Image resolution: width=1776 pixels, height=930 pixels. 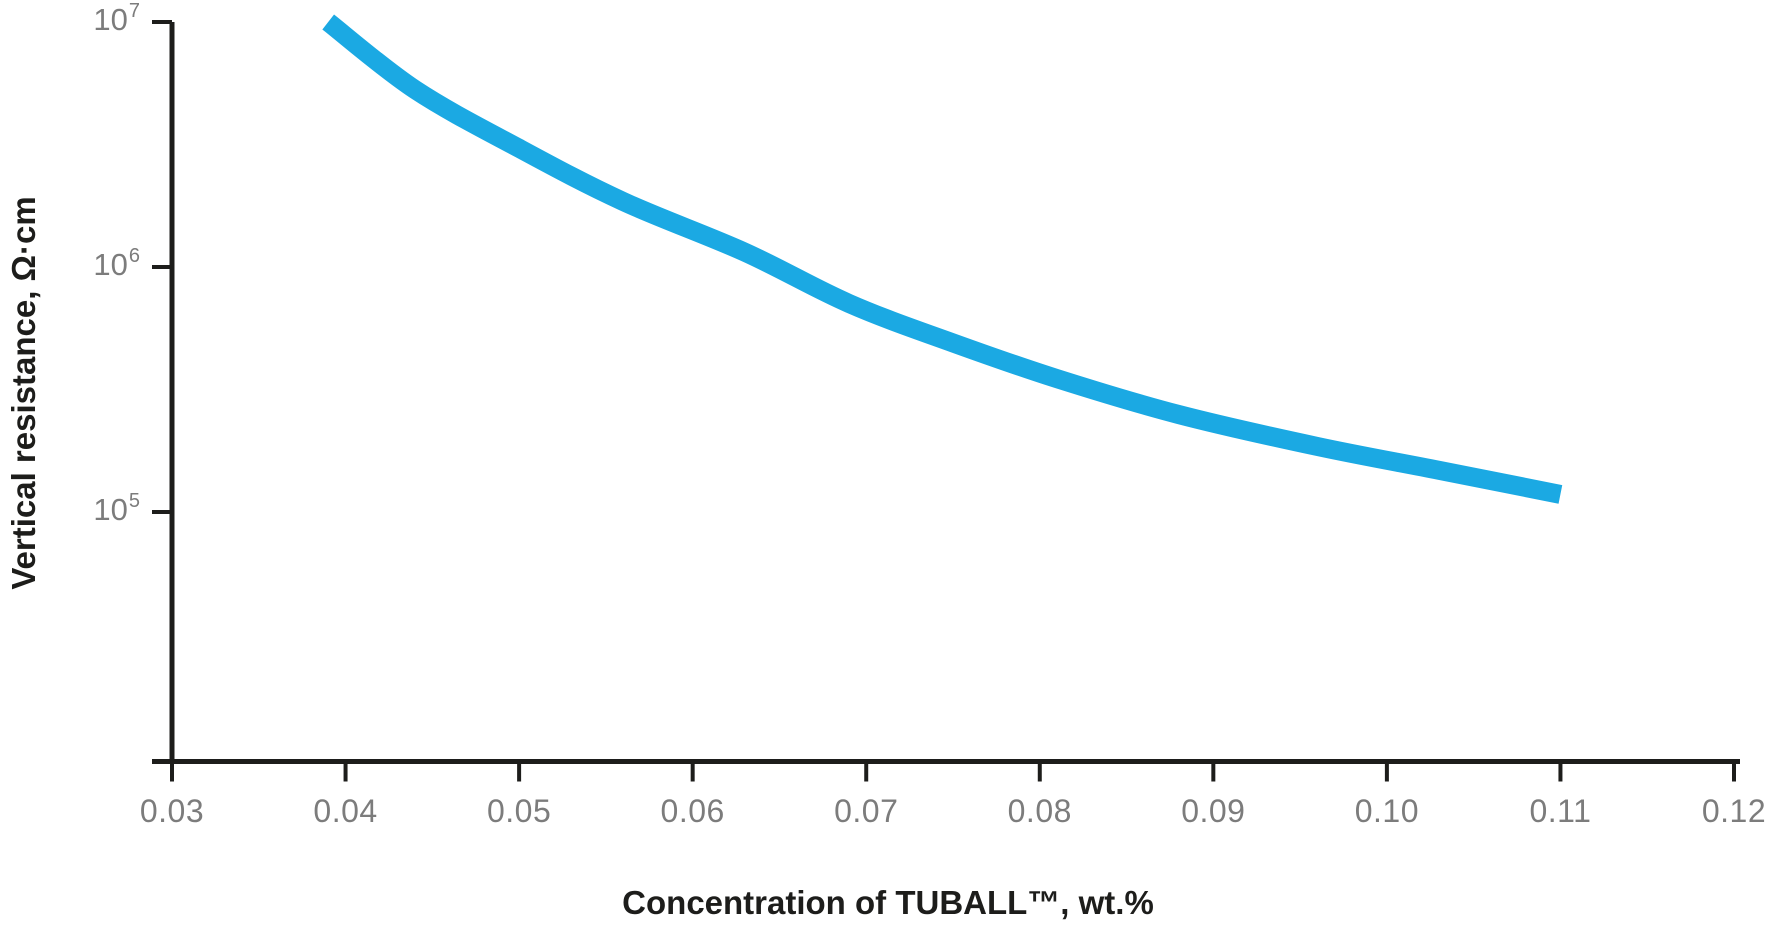 What do you see at coordinates (172, 811) in the screenshot?
I see `x-tick-label: 0.03` at bounding box center [172, 811].